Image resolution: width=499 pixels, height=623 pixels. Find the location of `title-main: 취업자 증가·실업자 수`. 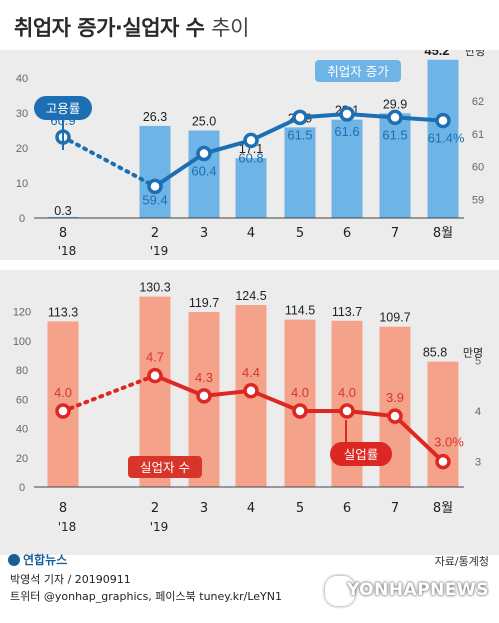

title-main: 취업자 증가·실업자 수 is located at coordinates (109, 28).